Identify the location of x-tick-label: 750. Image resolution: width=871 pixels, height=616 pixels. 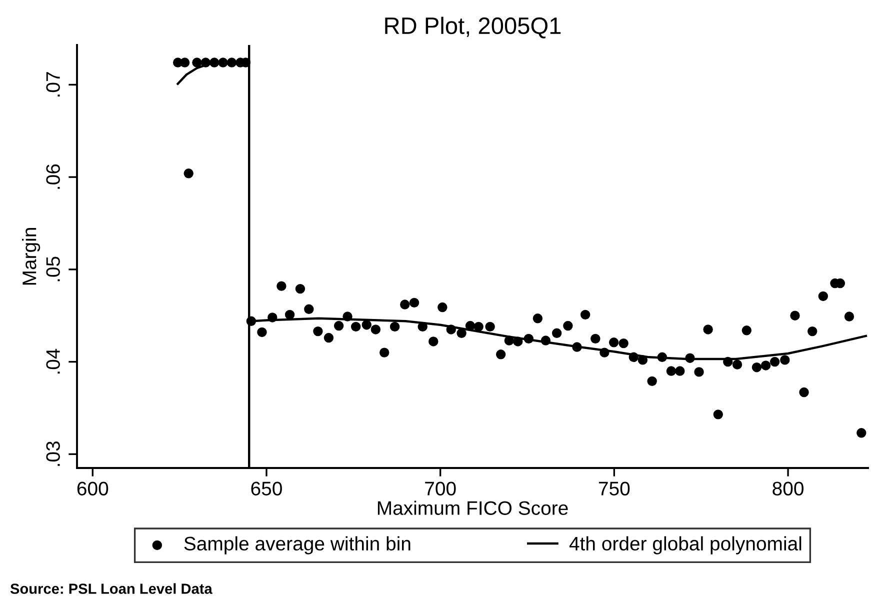
(614, 489).